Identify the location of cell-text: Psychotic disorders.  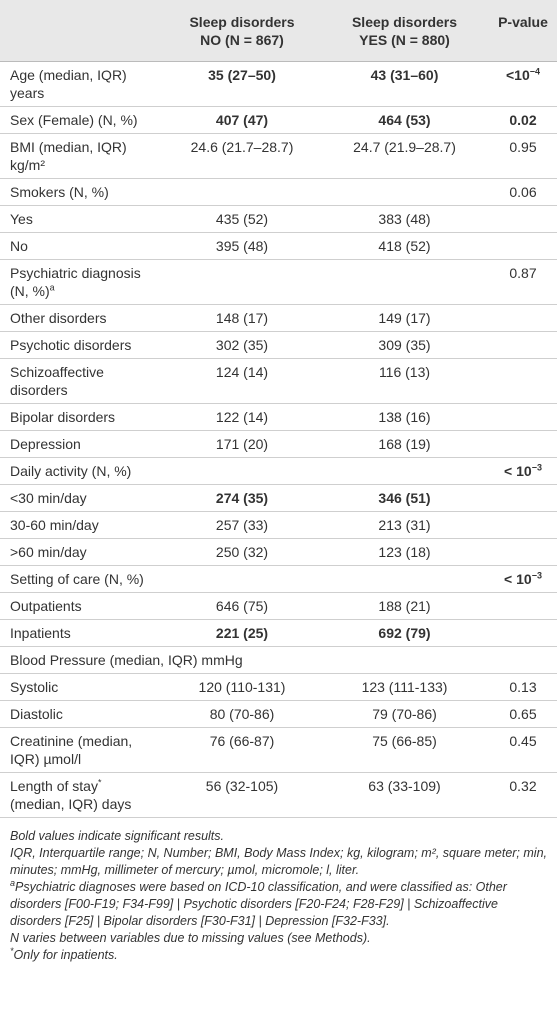
(71, 345).